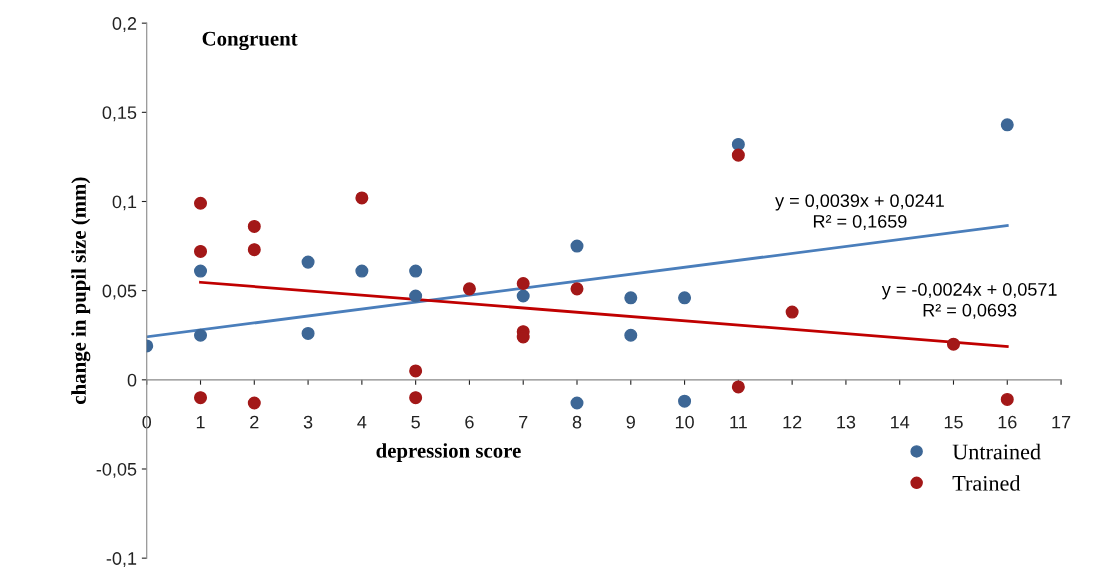  What do you see at coordinates (362, 422) in the screenshot?
I see `x-tick-label: 4` at bounding box center [362, 422].